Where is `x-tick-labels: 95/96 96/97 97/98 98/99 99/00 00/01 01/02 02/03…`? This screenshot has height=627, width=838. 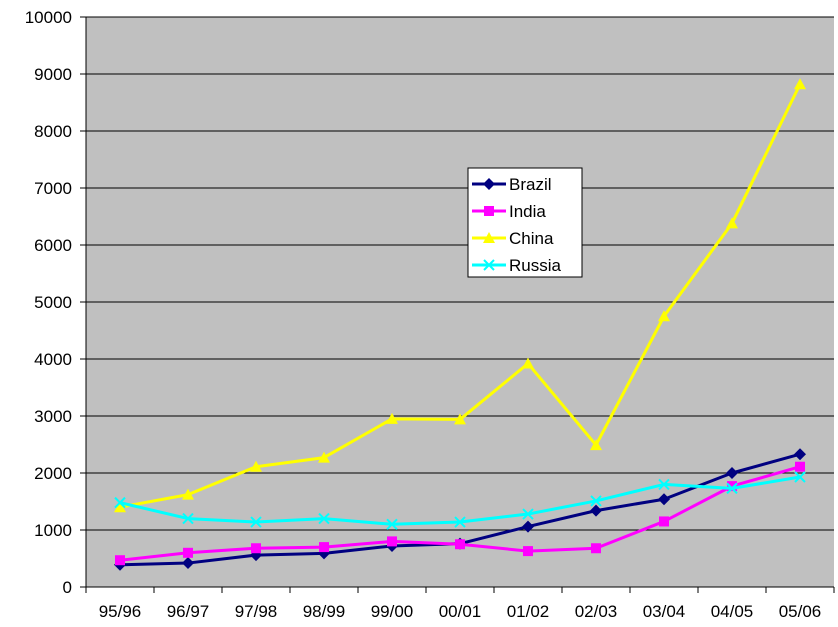
x-tick-labels: 95/96 96/97 97/98 98/99 99/00 00/01 01/02 02/03… is located at coordinates (460, 611).